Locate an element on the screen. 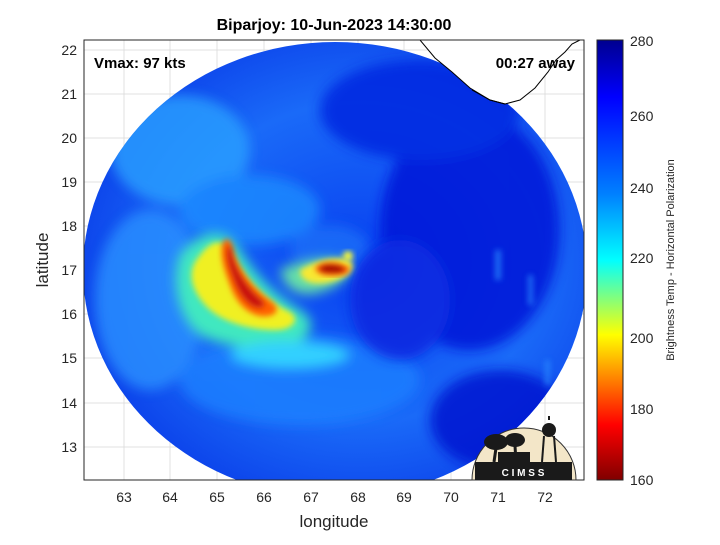  coastline is located at coordinates (500, 72).